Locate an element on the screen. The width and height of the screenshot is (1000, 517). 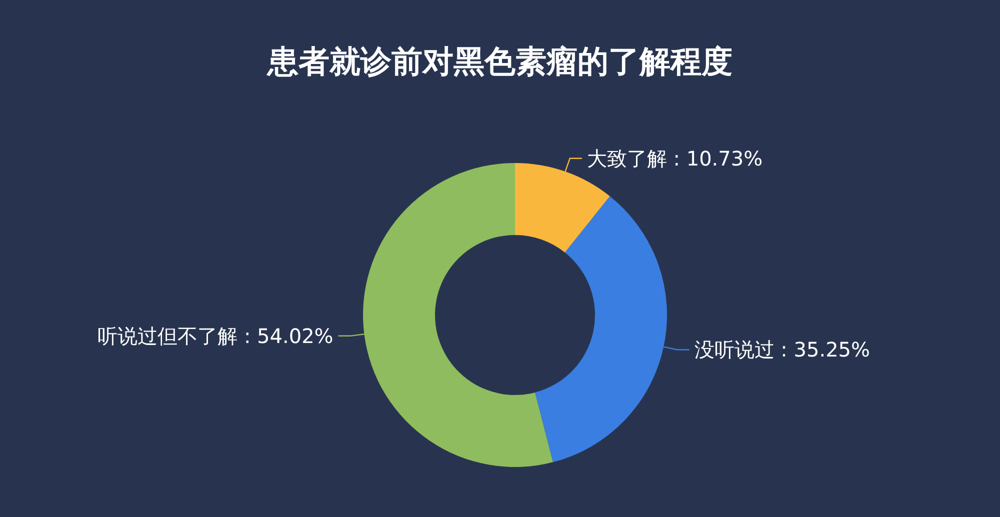
chart-title: 患者就诊前对黑色素瘤的了解程度 is located at coordinates (499, 62).